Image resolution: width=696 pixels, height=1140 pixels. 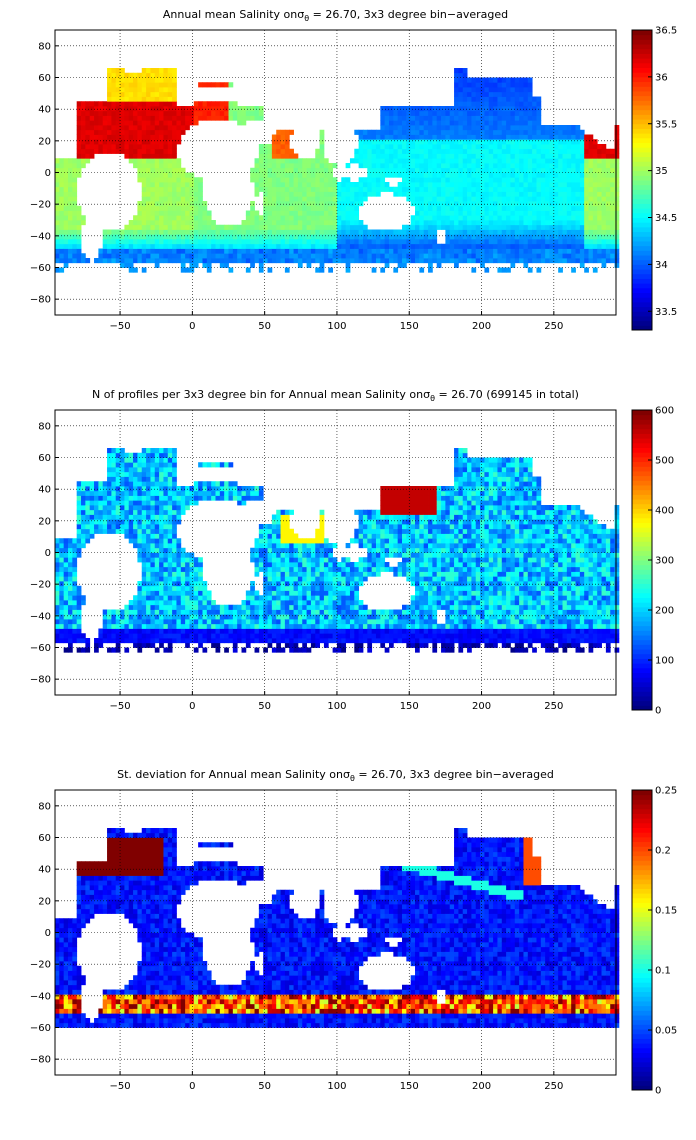 What do you see at coordinates (307, 19) in the screenshot?
I see `title-subscript: θ` at bounding box center [307, 19].